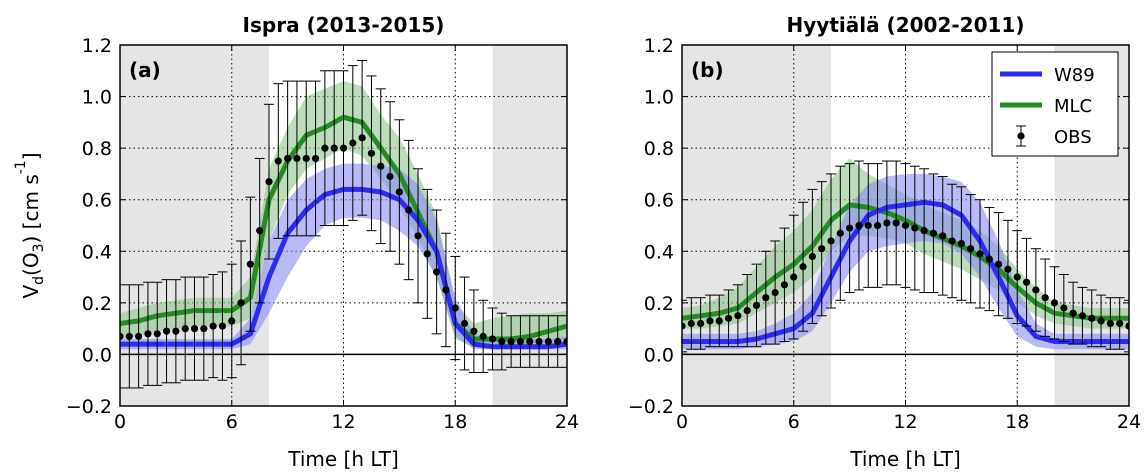 The image size is (1145, 473). I want to click on x-tick-label: 0, so click(682, 422).